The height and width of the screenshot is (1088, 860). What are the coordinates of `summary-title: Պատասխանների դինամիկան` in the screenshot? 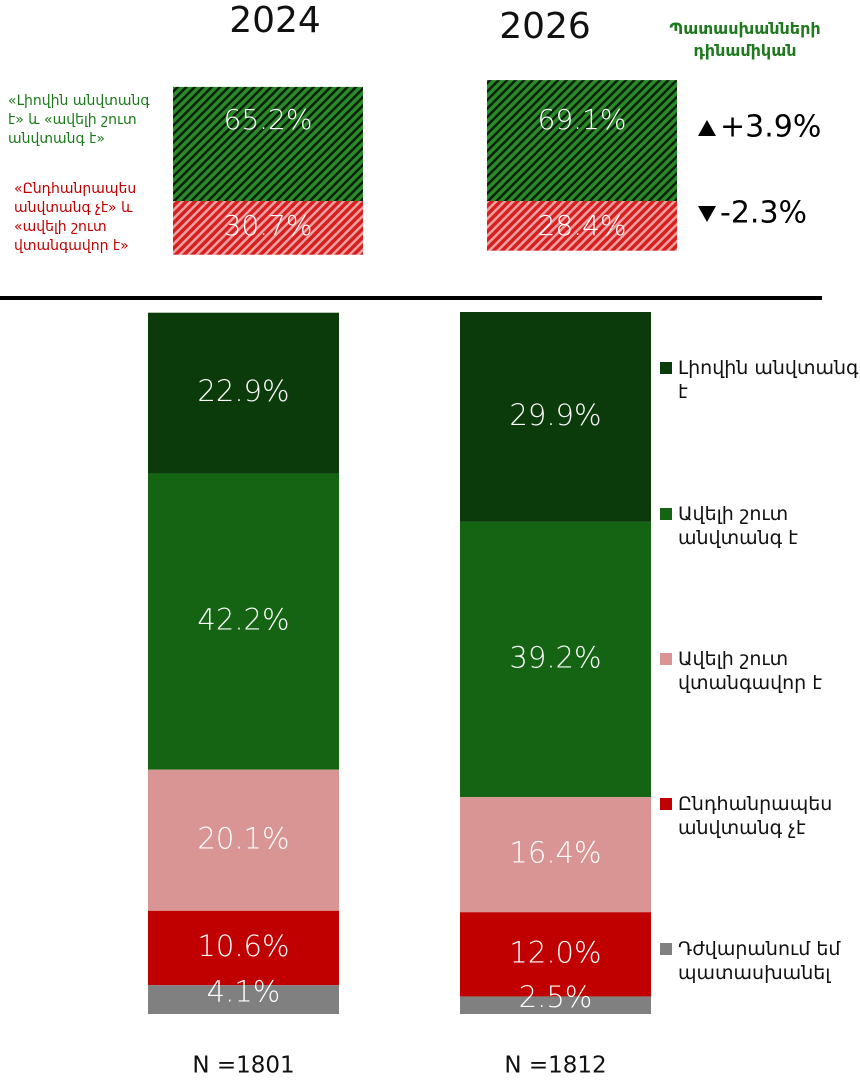 It's located at (745, 39).